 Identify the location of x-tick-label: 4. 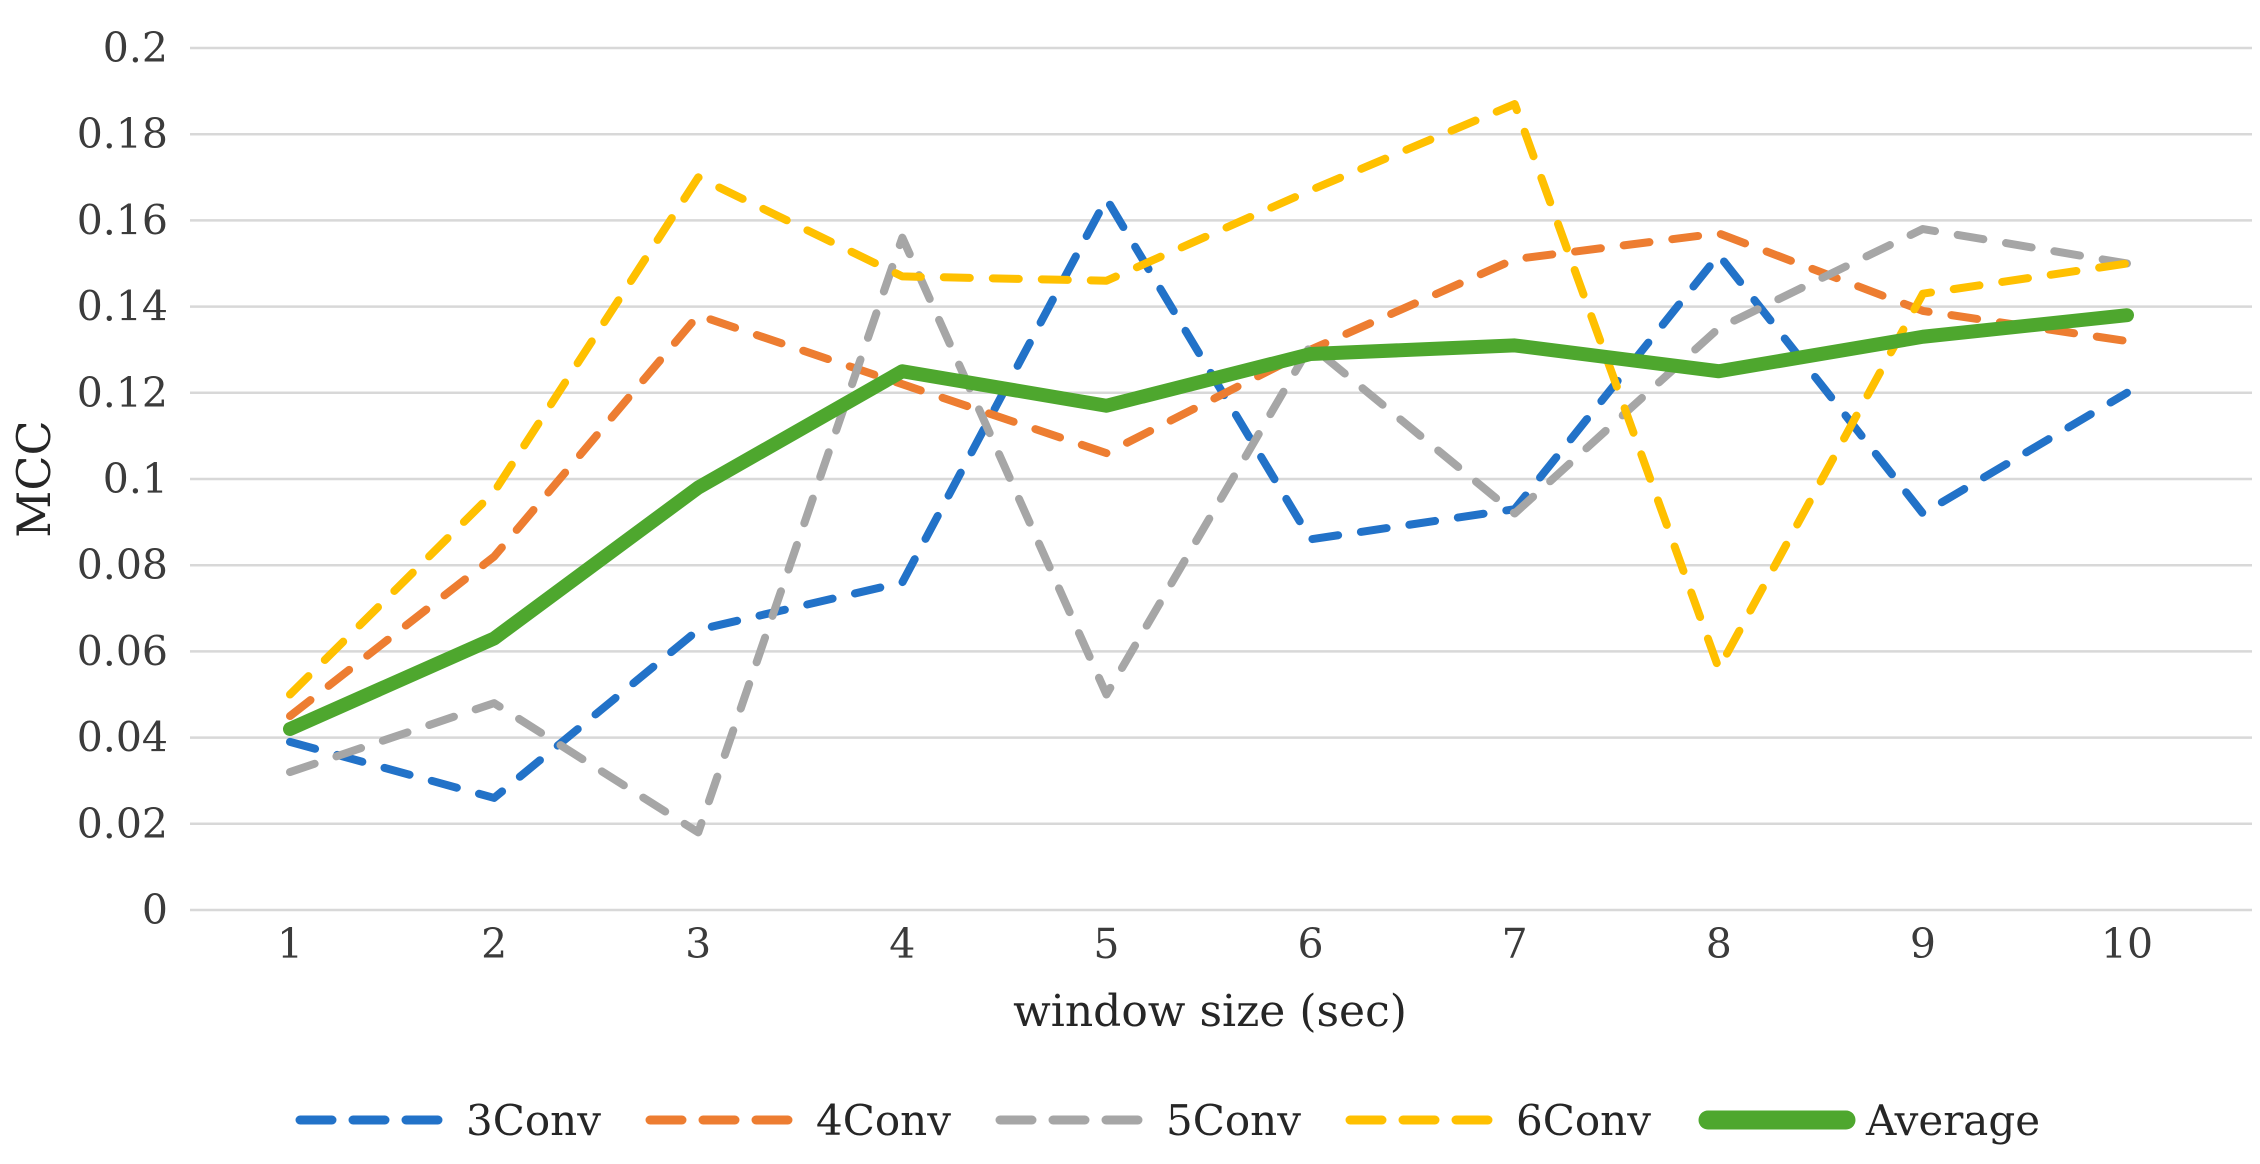
(902, 944).